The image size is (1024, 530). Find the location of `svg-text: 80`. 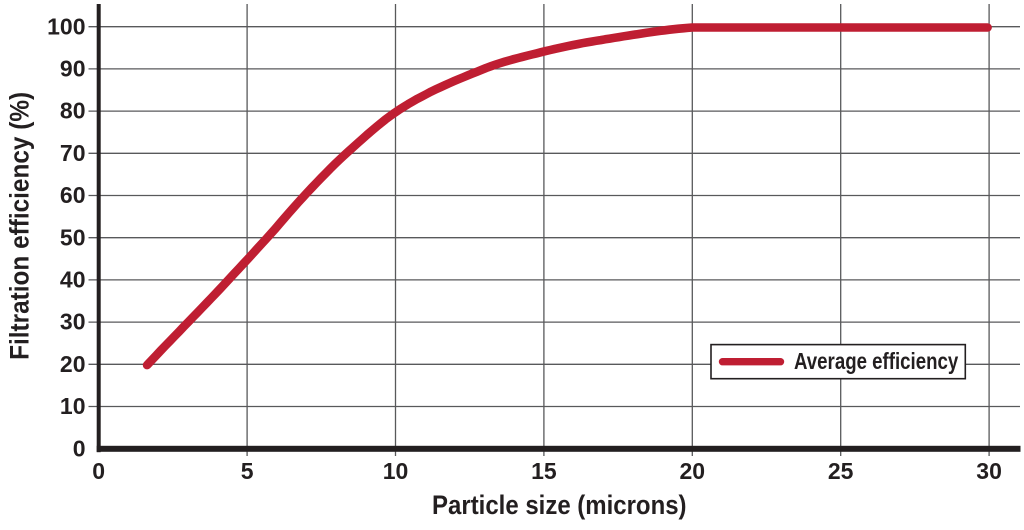

svg-text: 80 is located at coordinates (73, 111).